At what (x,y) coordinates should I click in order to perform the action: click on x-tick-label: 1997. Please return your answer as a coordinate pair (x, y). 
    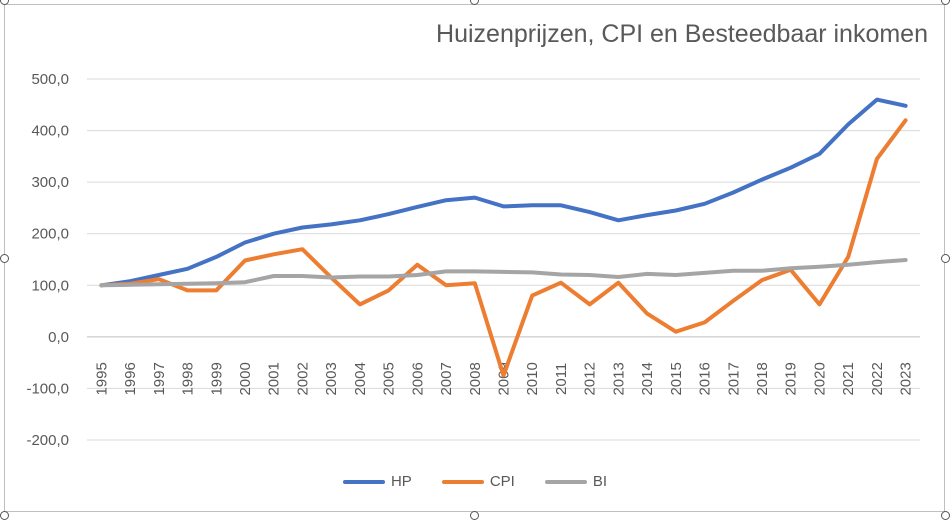
    Looking at the image, I should click on (159, 378).